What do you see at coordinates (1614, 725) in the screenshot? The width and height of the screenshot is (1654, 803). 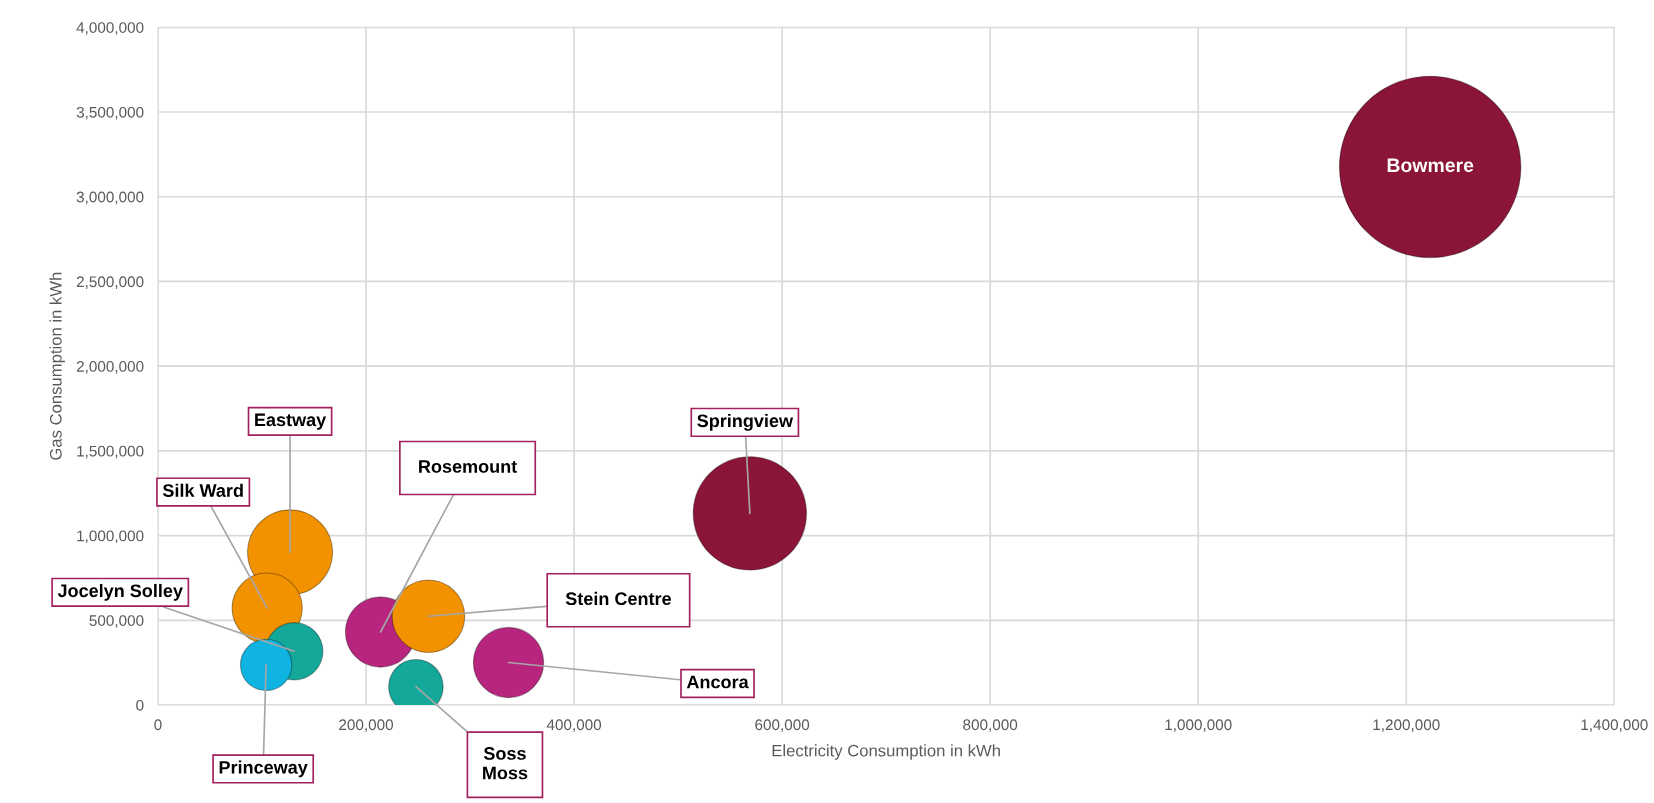 I see `x-tick-label: 1,400,000` at bounding box center [1614, 725].